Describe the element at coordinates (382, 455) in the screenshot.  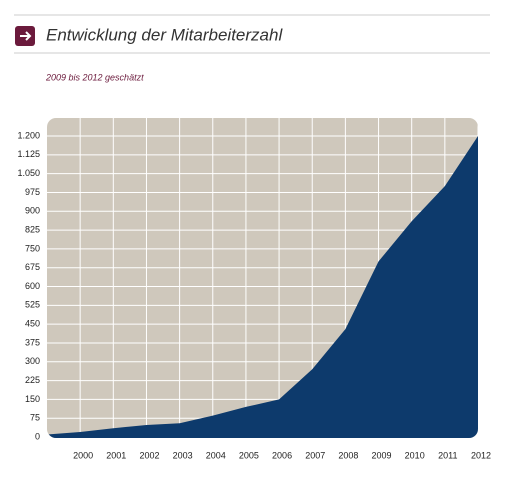
I see `x-tick-label: 2009` at that location.